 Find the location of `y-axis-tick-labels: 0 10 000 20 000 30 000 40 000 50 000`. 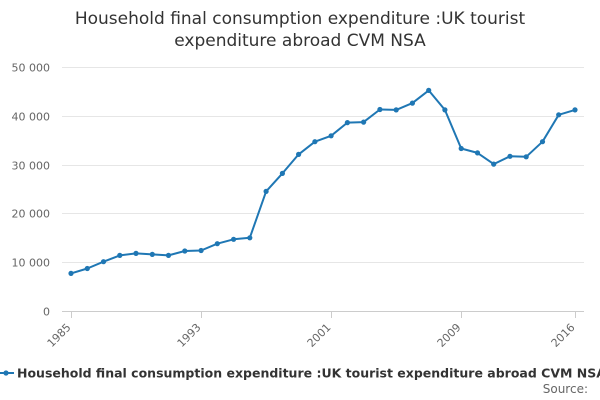

y-axis-tick-labels: 0 10 000 20 000 30 000 40 000 50 000 is located at coordinates (31, 190).